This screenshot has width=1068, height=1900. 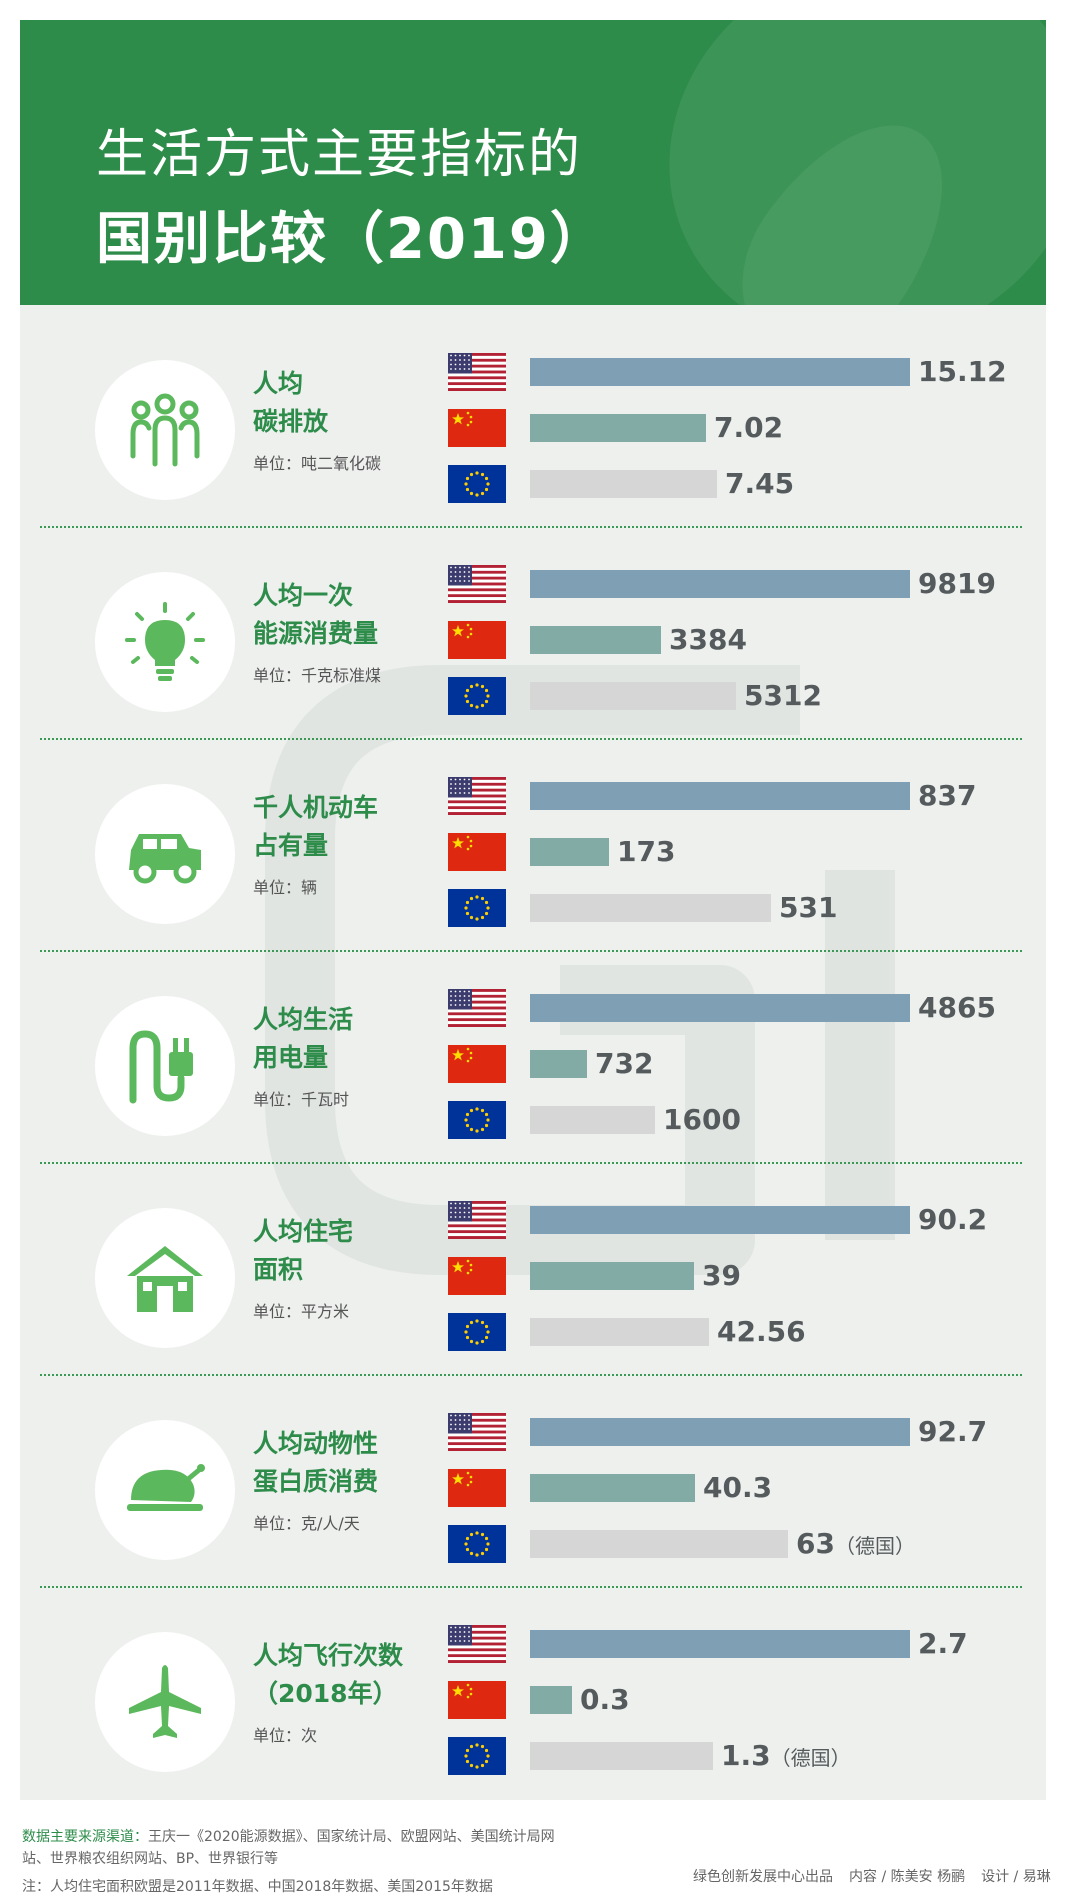 What do you see at coordinates (85, 1837) in the screenshot?
I see `data-source-label: 数据主要来源渠道：` at bounding box center [85, 1837].